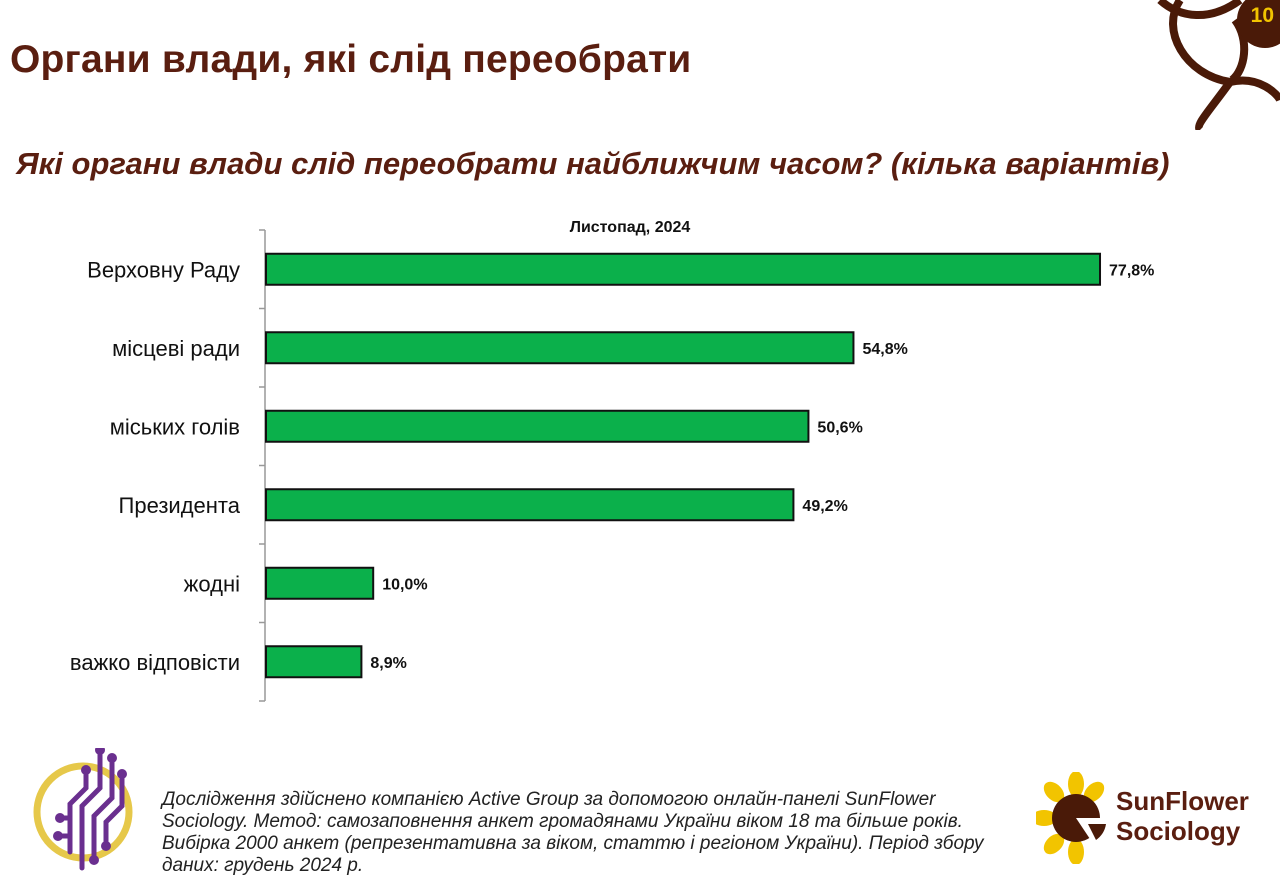 This screenshot has width=1280, height=878. I want to click on sunflower-corner-icon, so click(1218, 65).